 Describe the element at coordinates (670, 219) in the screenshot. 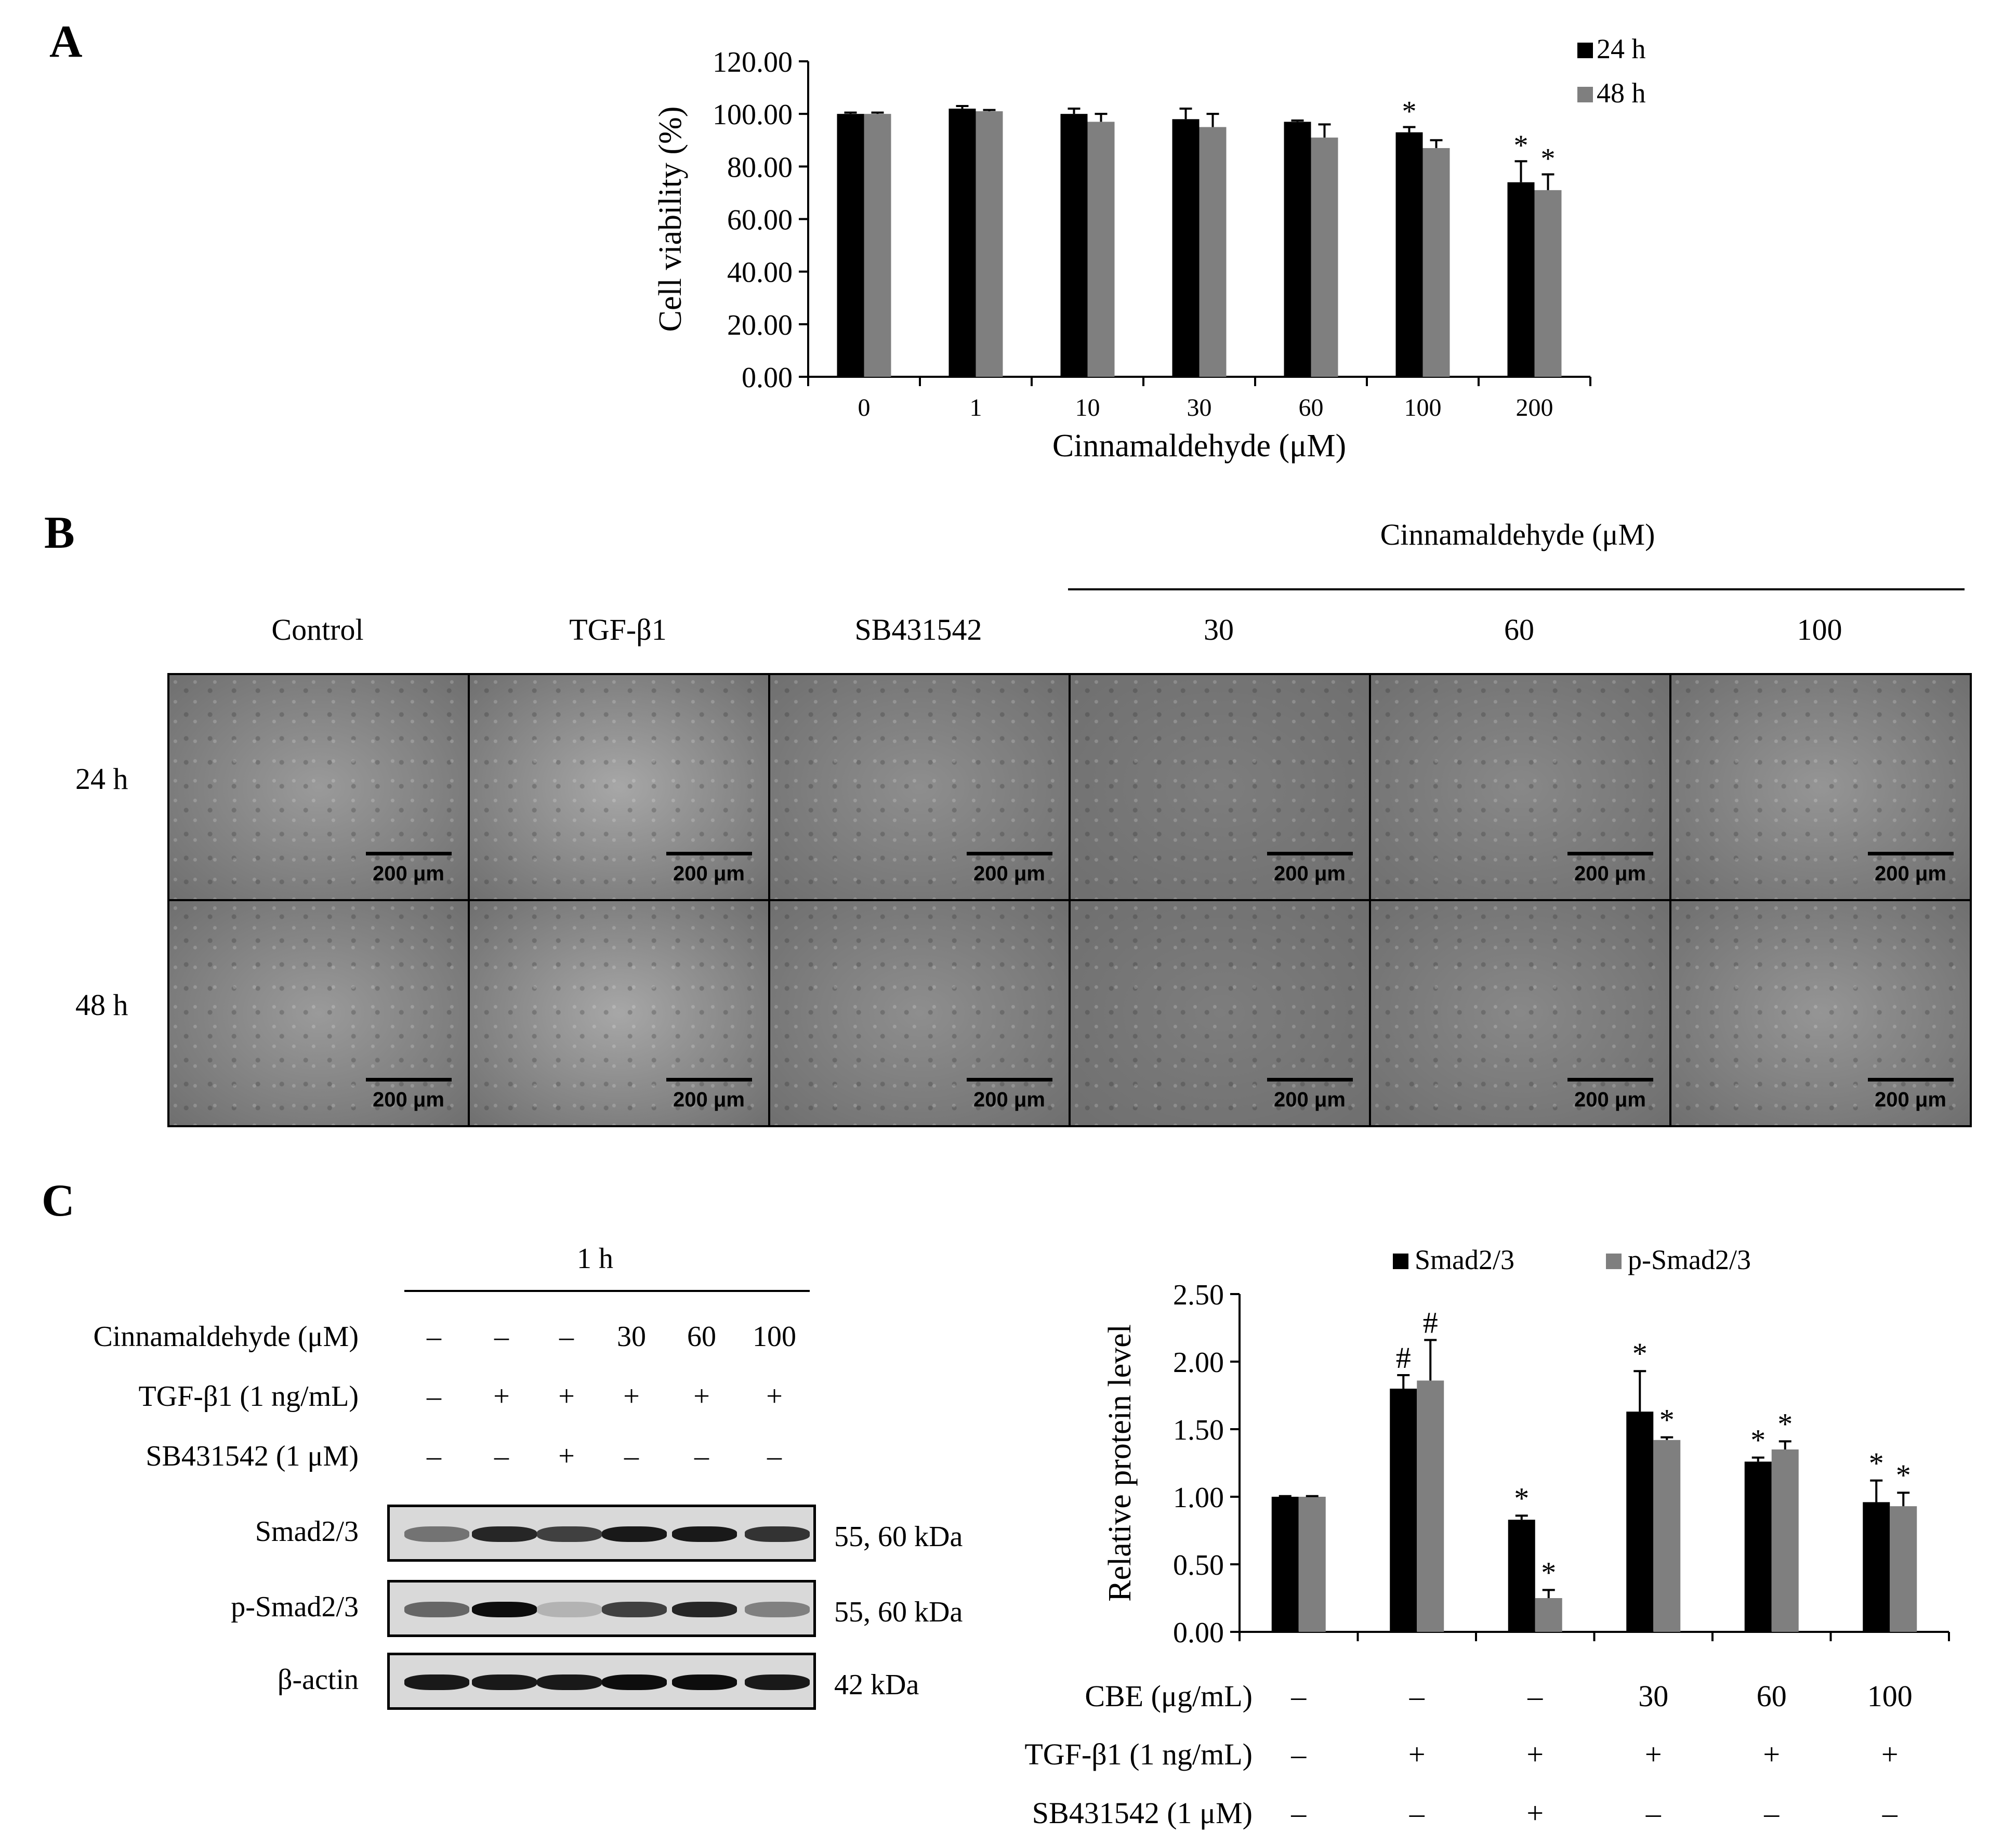

I see `y-axis-title: Cell viability (%)` at that location.